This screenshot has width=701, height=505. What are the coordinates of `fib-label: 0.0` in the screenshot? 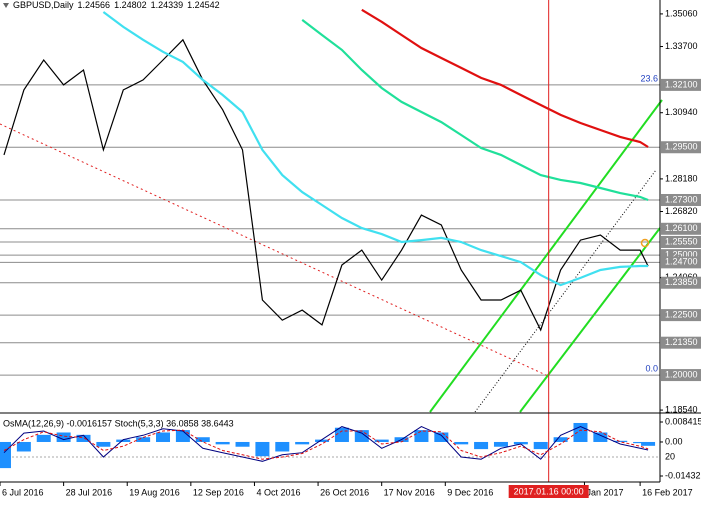 It's located at (651, 368).